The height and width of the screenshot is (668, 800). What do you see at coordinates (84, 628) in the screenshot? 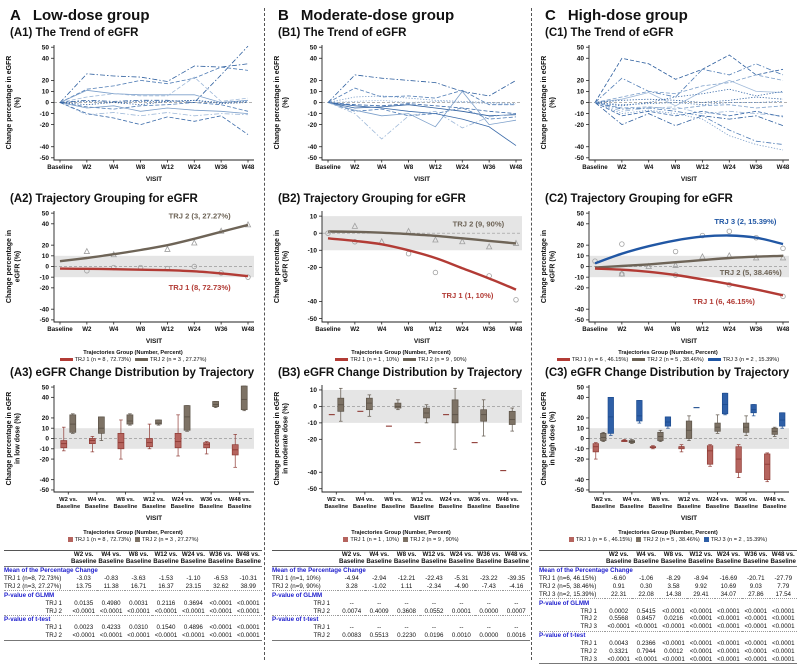
I see `table-cell: 0.0023` at bounding box center [84, 628].